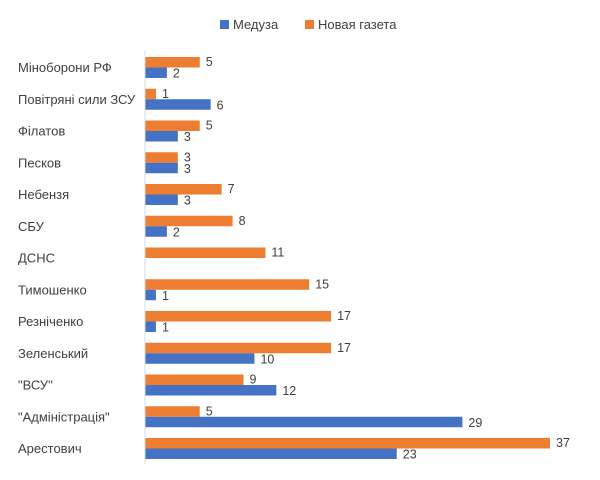  What do you see at coordinates (50, 321) in the screenshot?
I see `category-label: Резніченко` at bounding box center [50, 321].